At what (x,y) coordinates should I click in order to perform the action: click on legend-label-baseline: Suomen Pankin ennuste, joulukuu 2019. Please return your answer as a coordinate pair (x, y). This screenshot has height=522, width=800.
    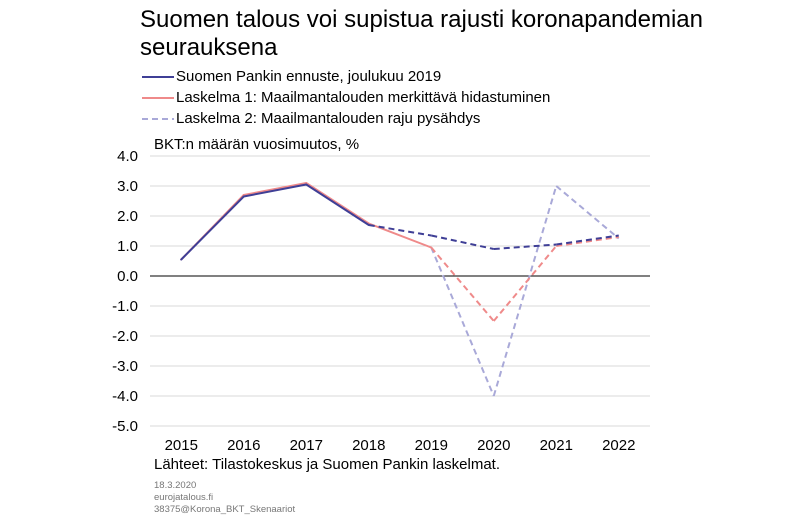
    Looking at the image, I should click on (309, 76).